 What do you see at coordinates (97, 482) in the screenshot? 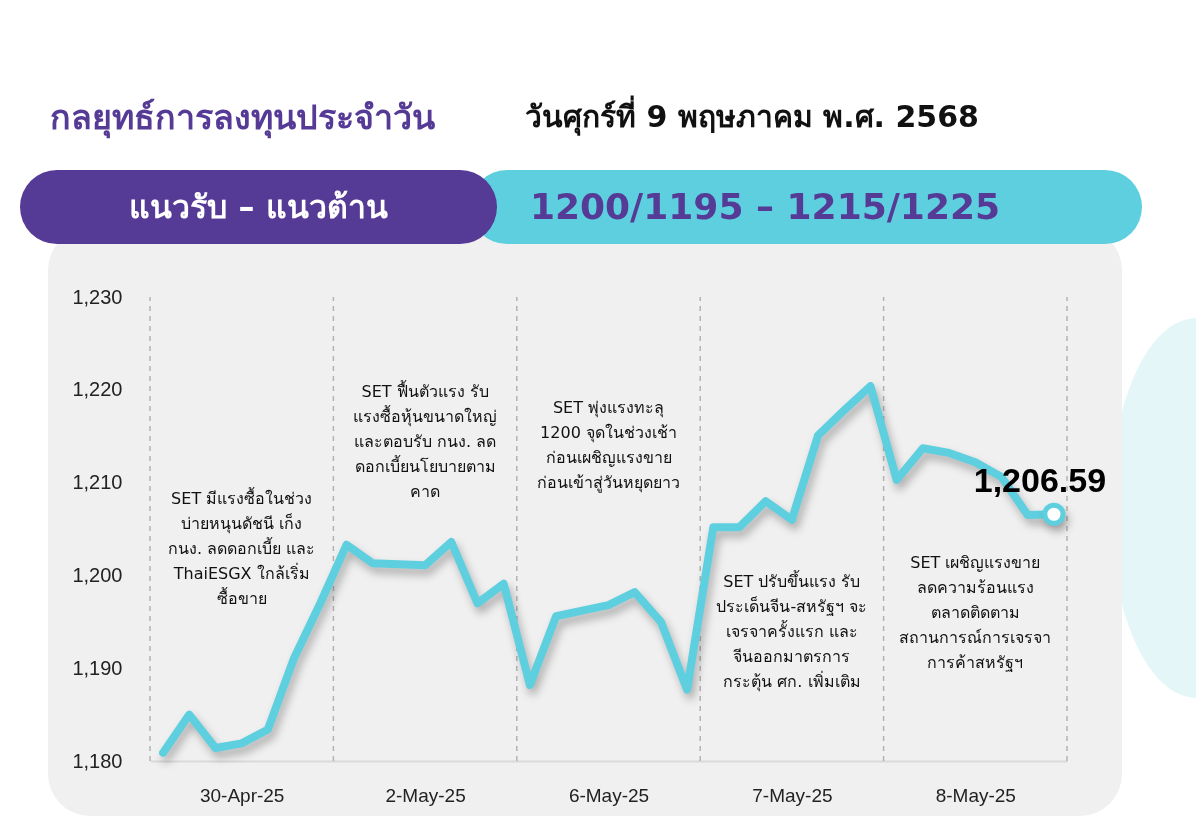
I see `y-tick-label: 1,210` at bounding box center [97, 482].